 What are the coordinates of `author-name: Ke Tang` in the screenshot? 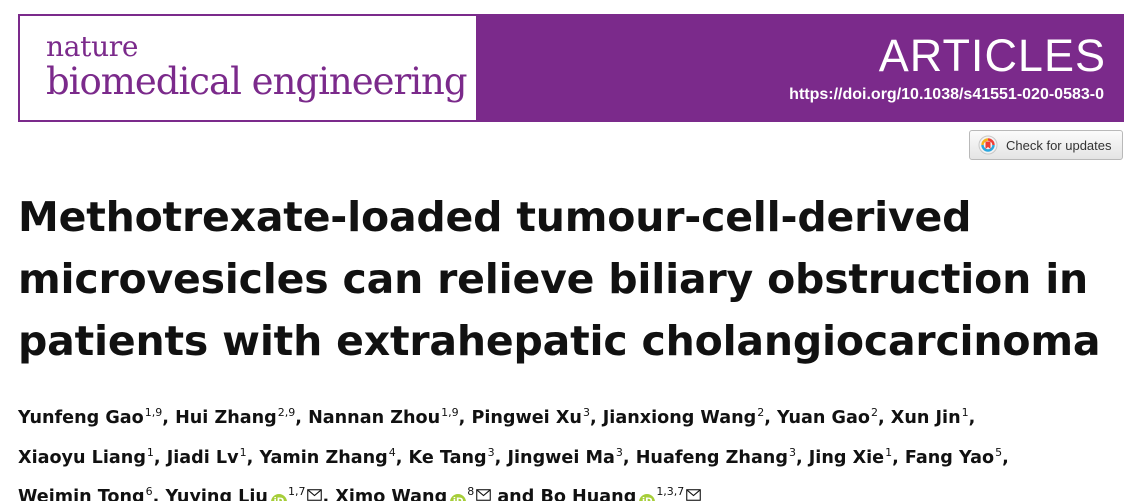 It's located at (447, 457).